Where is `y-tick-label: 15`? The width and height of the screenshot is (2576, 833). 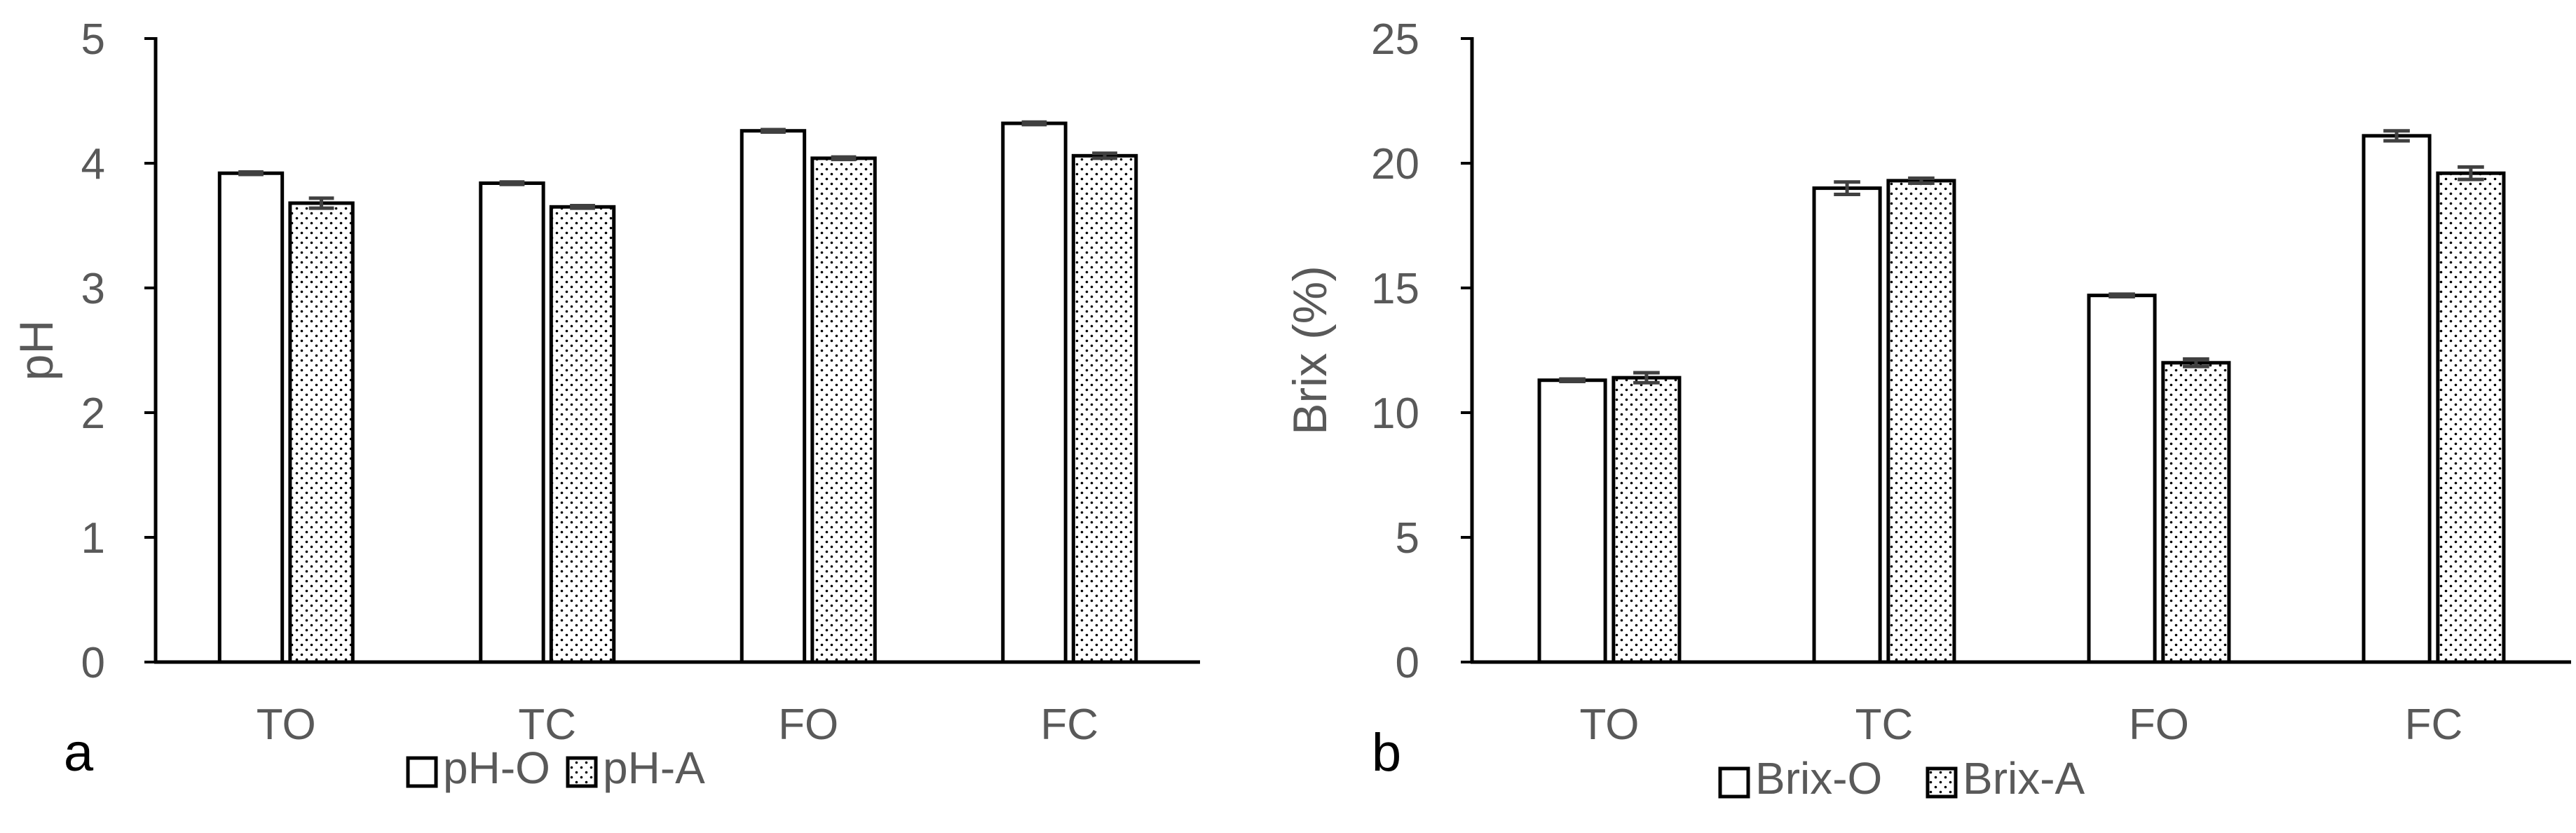 y-tick-label: 15 is located at coordinates (1395, 289).